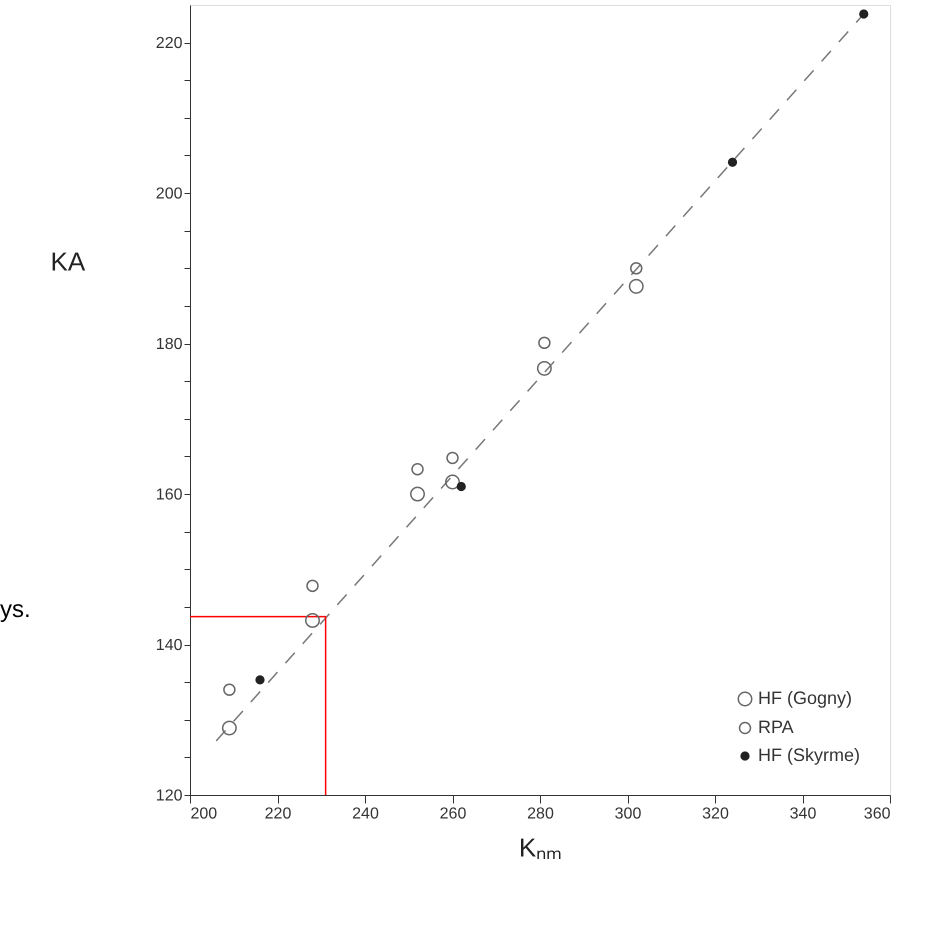  Describe the element at coordinates (809, 755) in the screenshot. I see `legend-label: HF (Skyrme)` at that location.